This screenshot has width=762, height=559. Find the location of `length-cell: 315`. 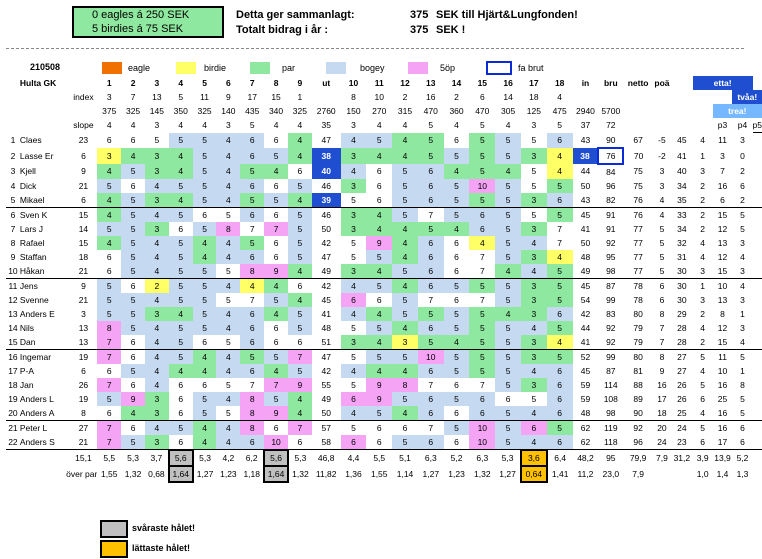

length-cell: 315 is located at coordinates (405, 111).